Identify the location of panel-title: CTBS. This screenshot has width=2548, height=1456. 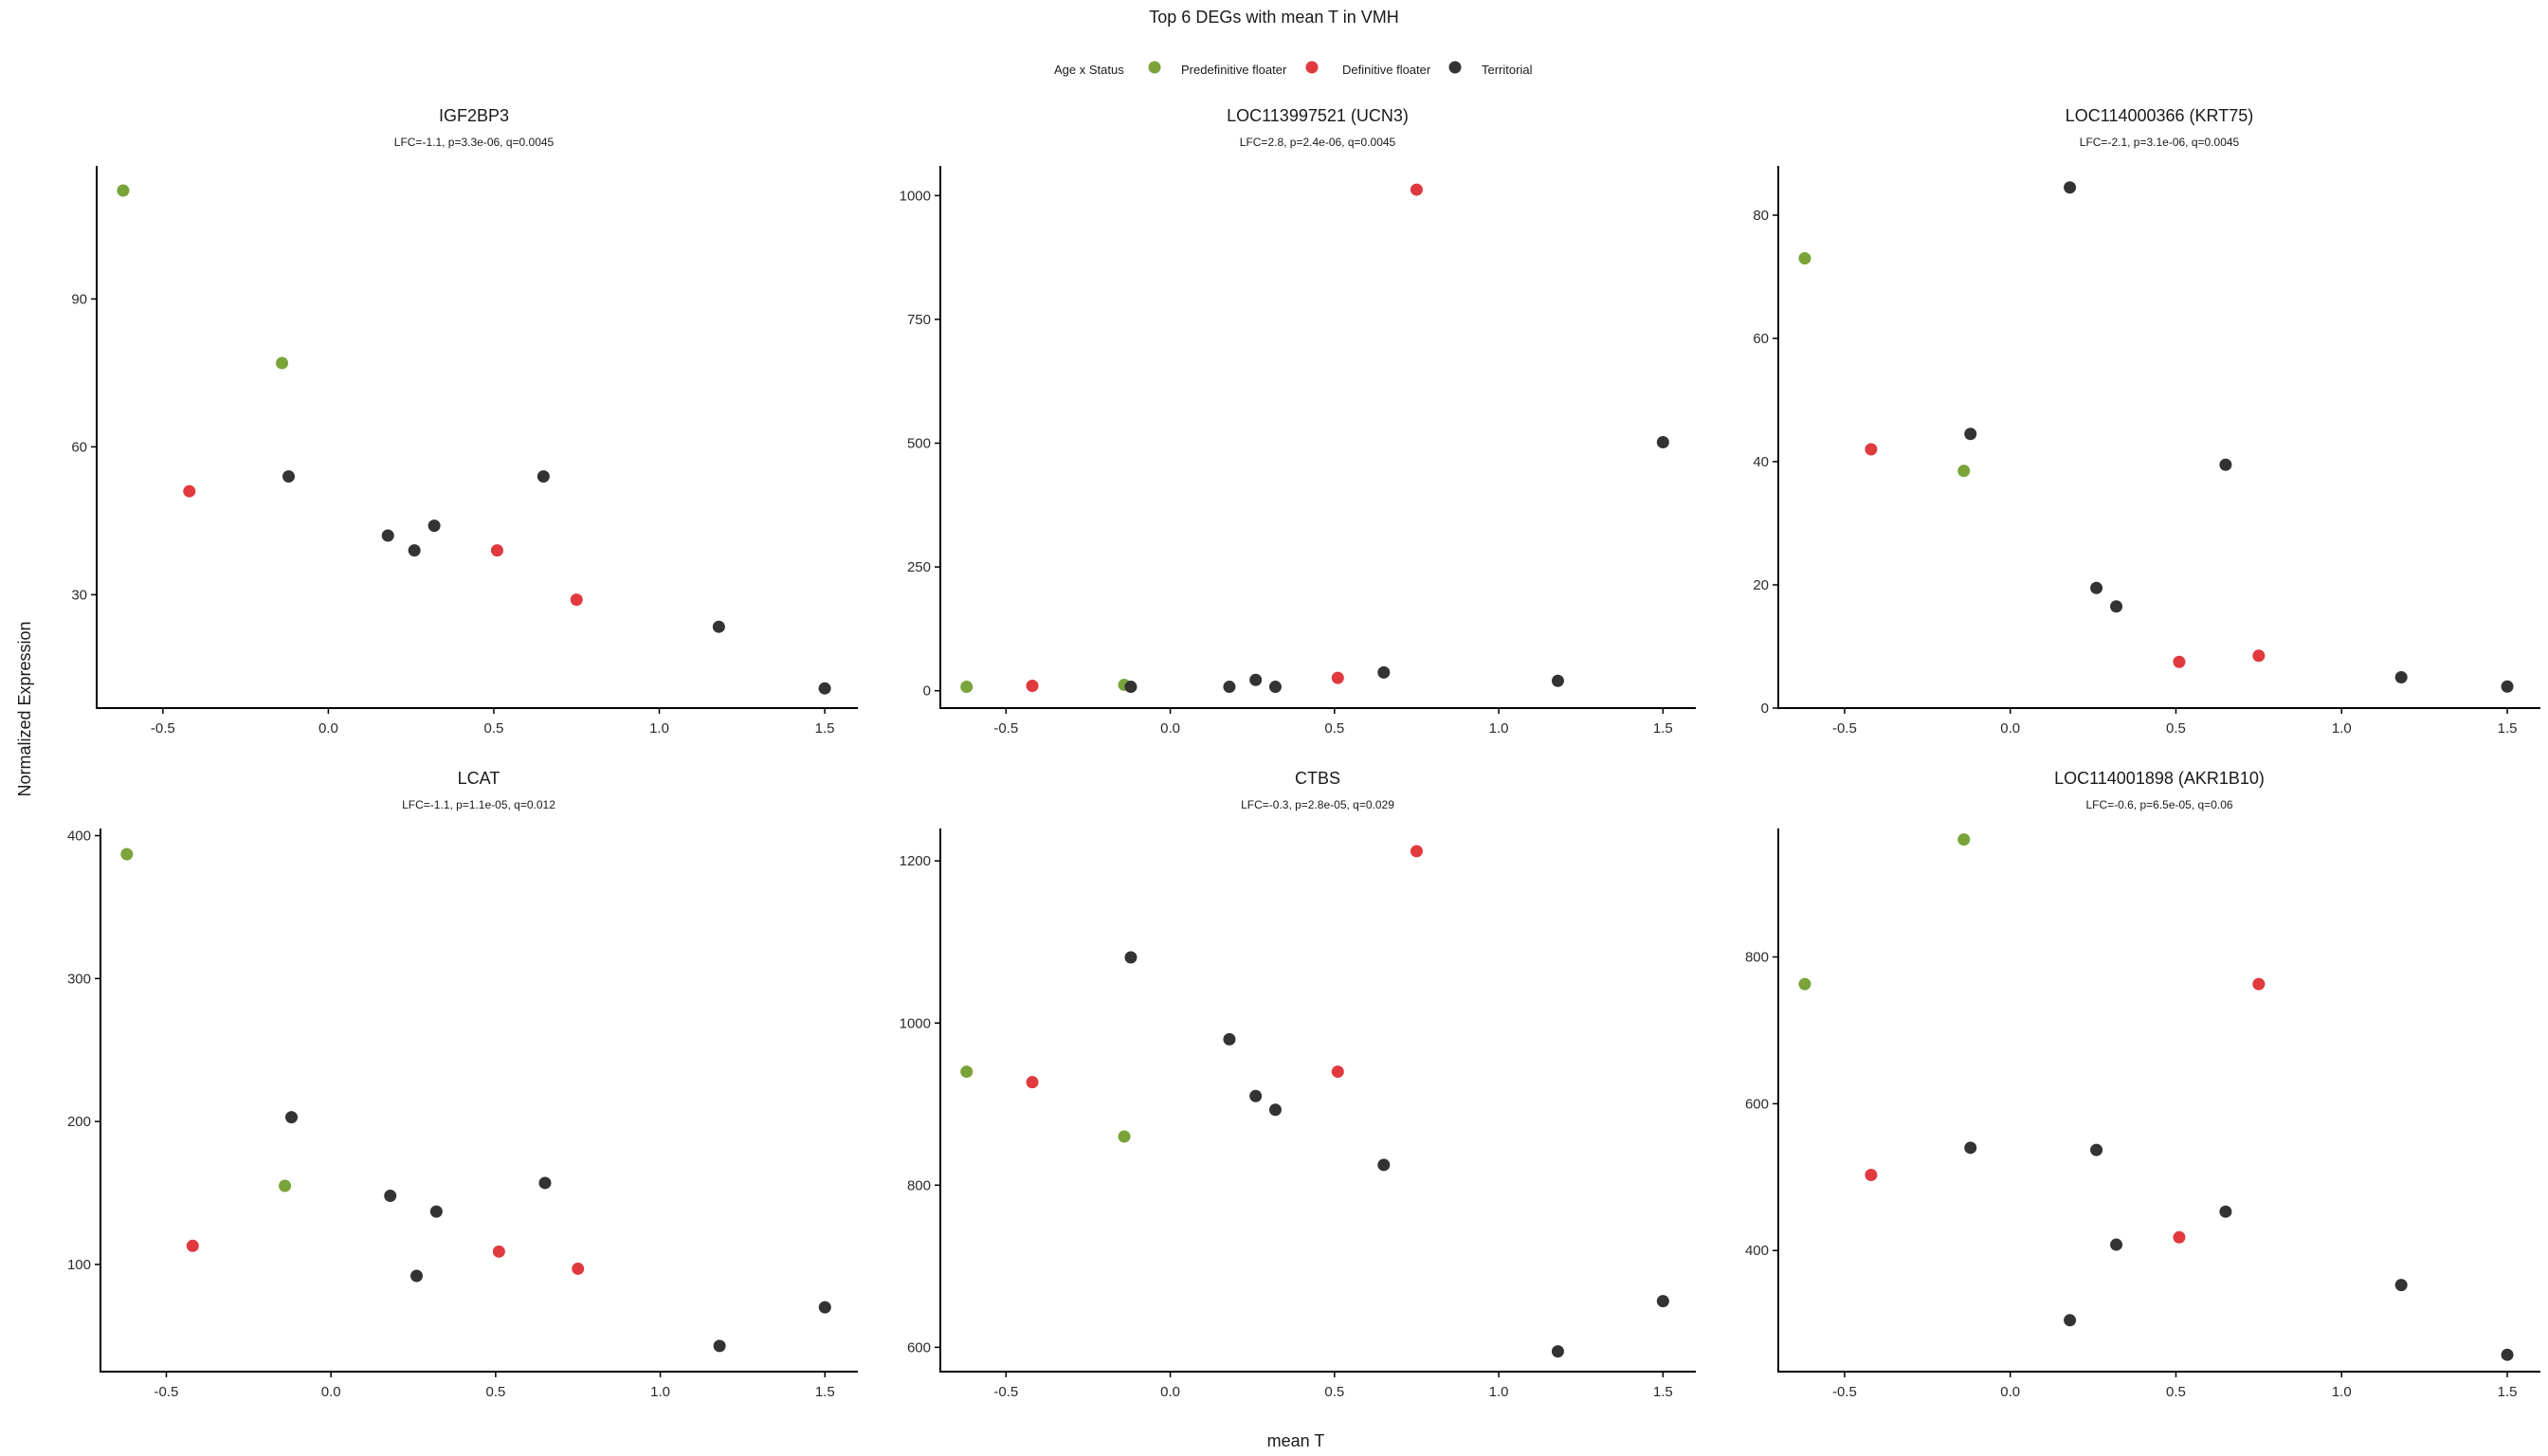
(1317, 778).